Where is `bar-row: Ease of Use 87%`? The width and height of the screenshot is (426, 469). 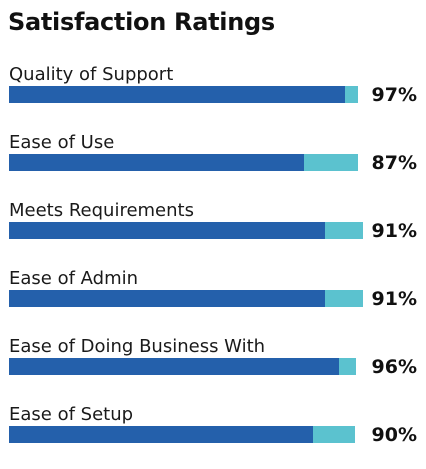 bar-row: Ease of Use 87% is located at coordinates (213, 162).